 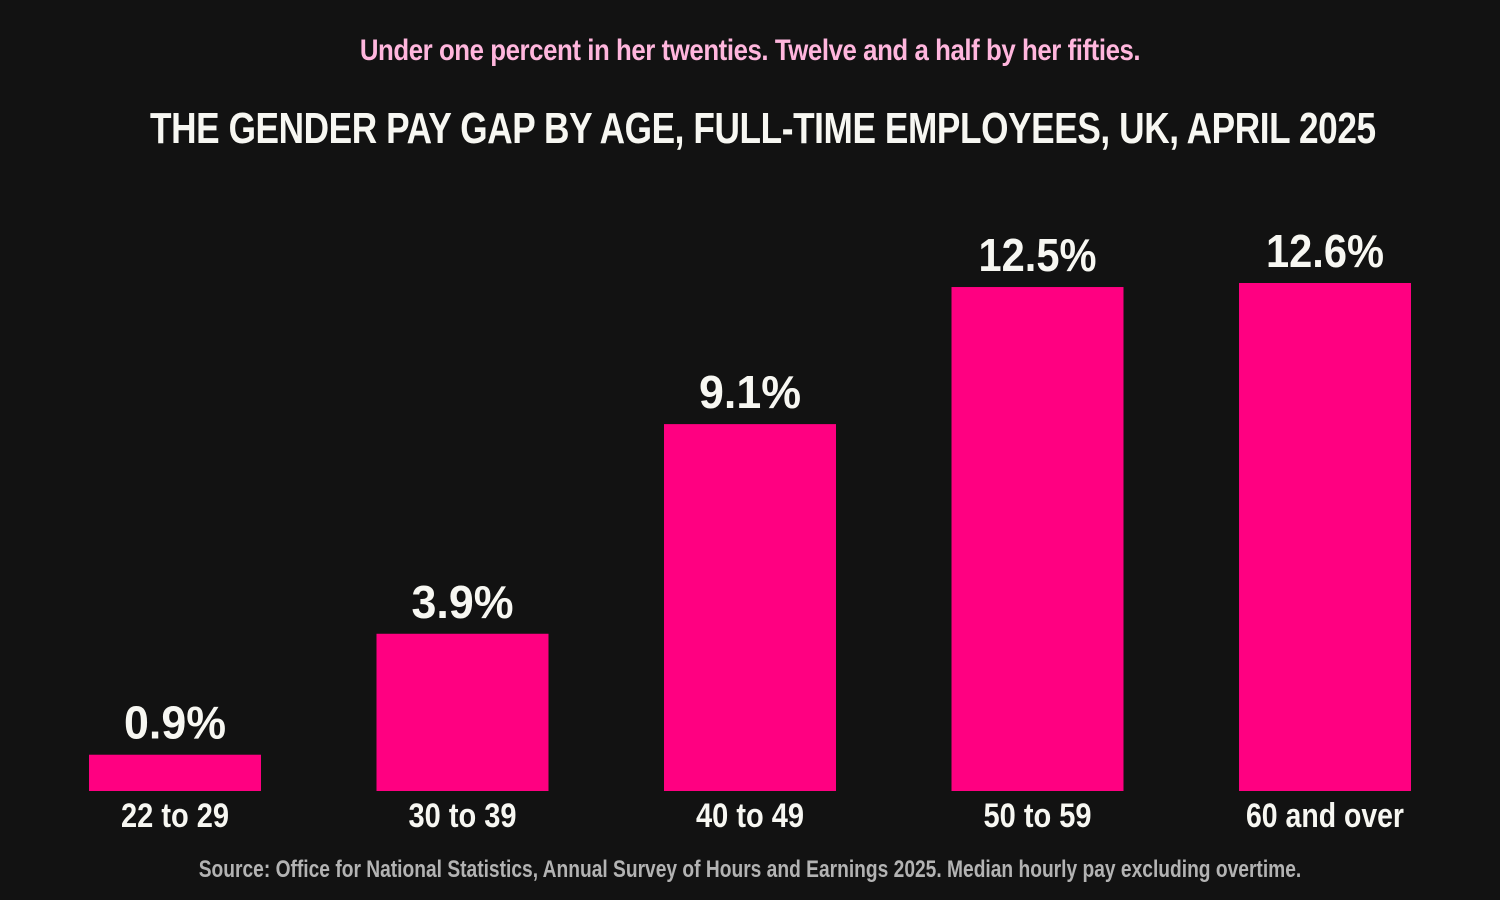 What do you see at coordinates (463, 816) in the screenshot?
I see `category-label: 30 to 39` at bounding box center [463, 816].